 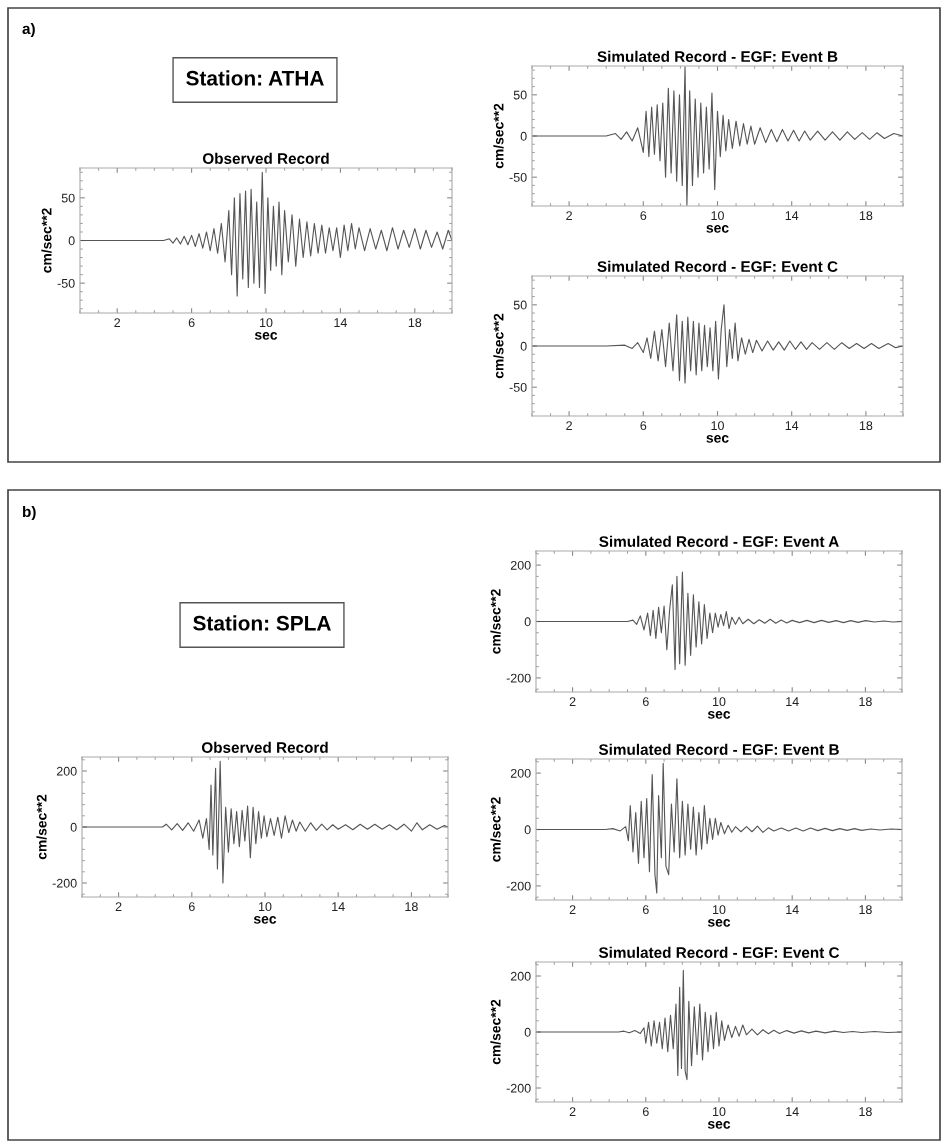 What do you see at coordinates (255, 78) in the screenshot?
I see `text: Station: ATHA` at bounding box center [255, 78].